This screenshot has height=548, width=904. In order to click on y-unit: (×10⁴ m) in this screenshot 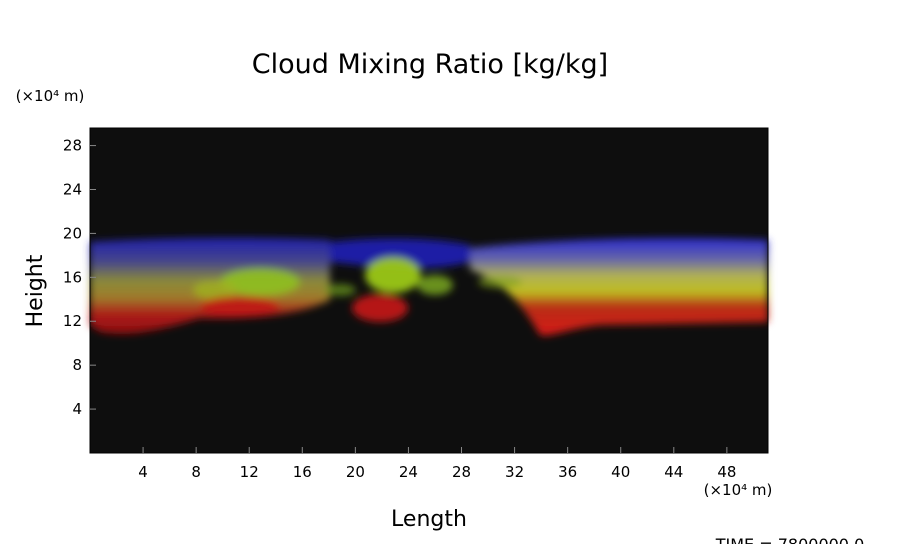, I will do `click(50, 96)`.